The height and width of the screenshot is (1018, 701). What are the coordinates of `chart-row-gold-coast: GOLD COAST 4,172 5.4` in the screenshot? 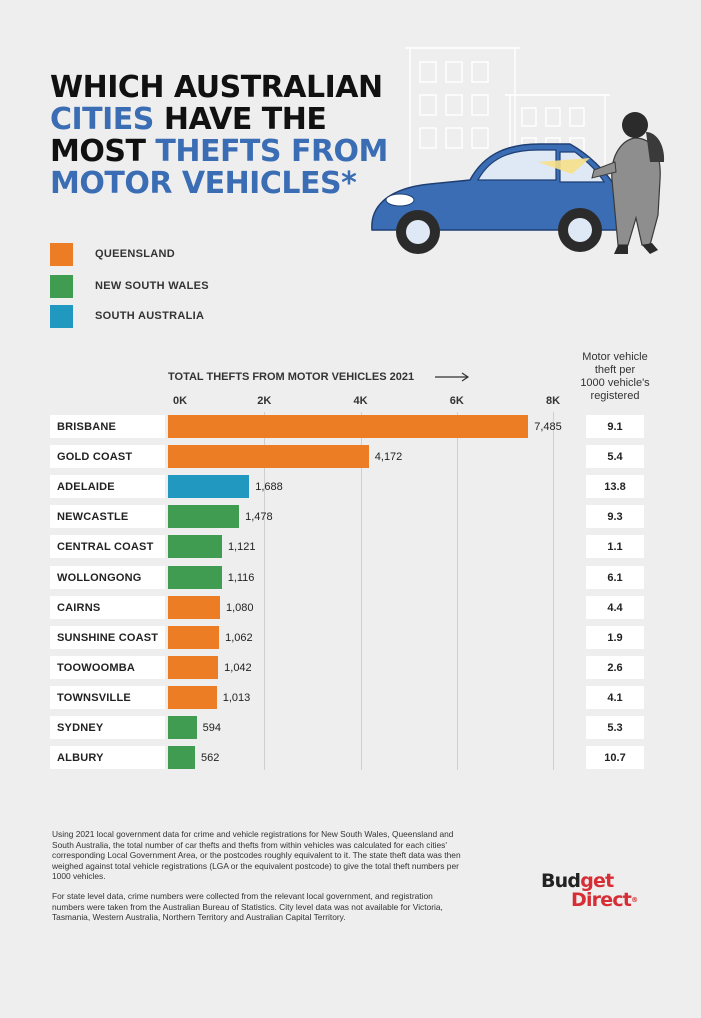 It's located at (350, 457).